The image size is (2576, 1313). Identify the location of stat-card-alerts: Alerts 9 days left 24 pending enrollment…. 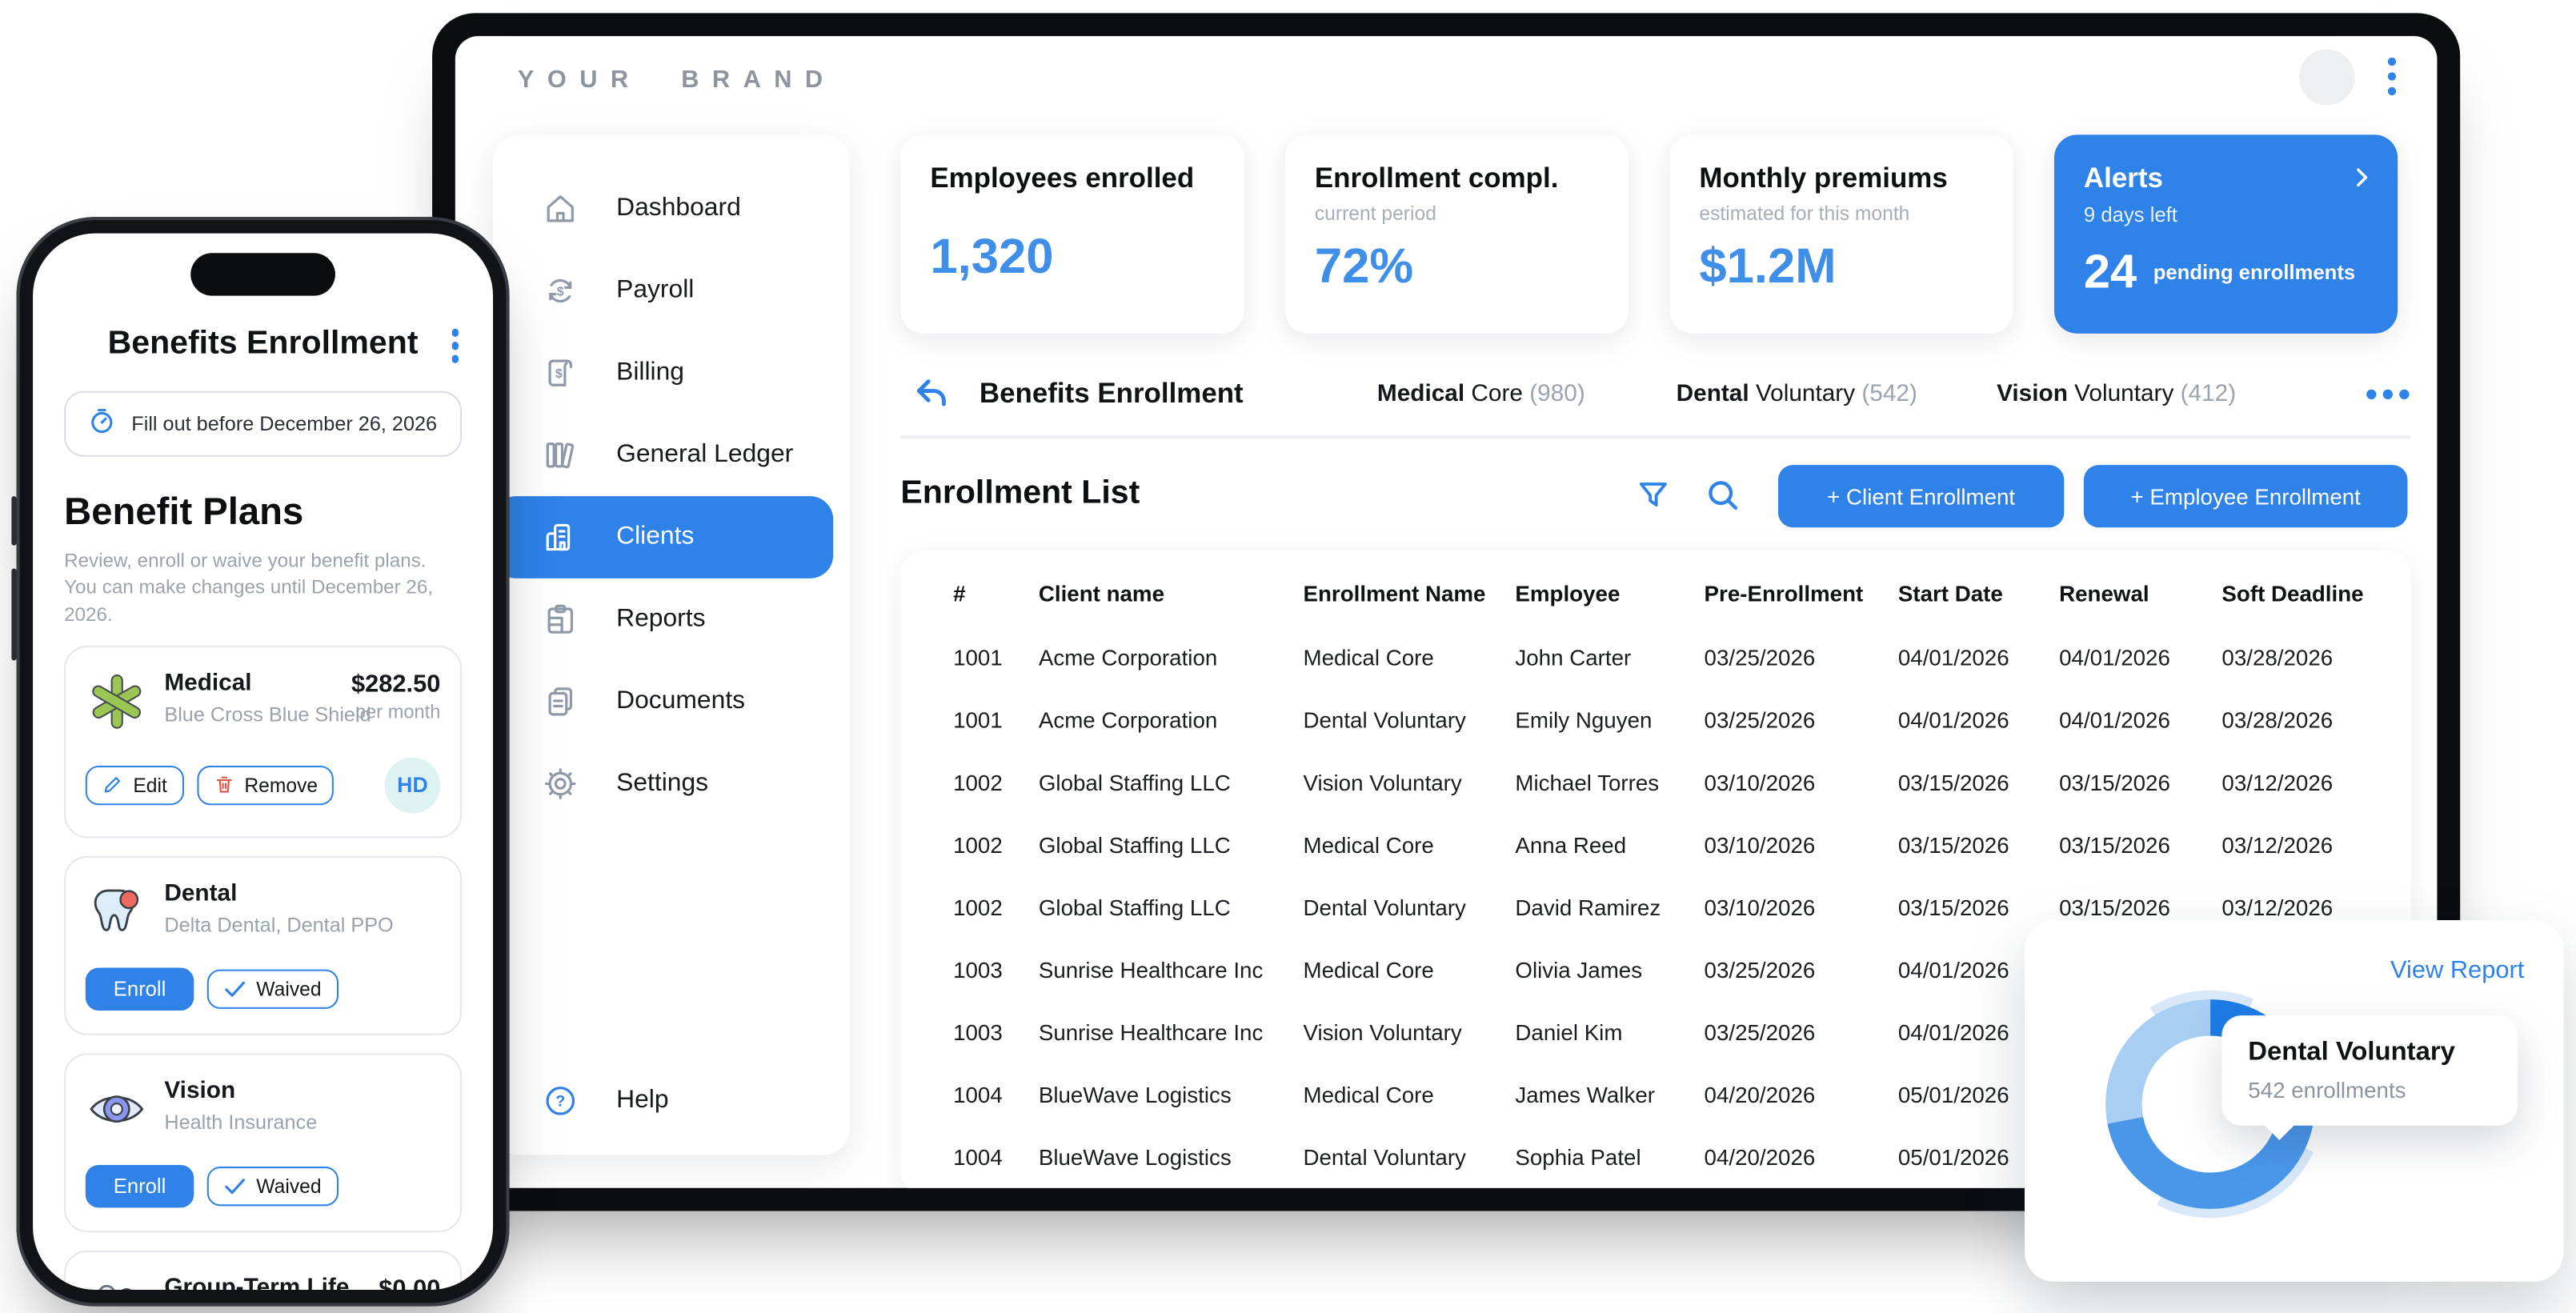
(2225, 234).